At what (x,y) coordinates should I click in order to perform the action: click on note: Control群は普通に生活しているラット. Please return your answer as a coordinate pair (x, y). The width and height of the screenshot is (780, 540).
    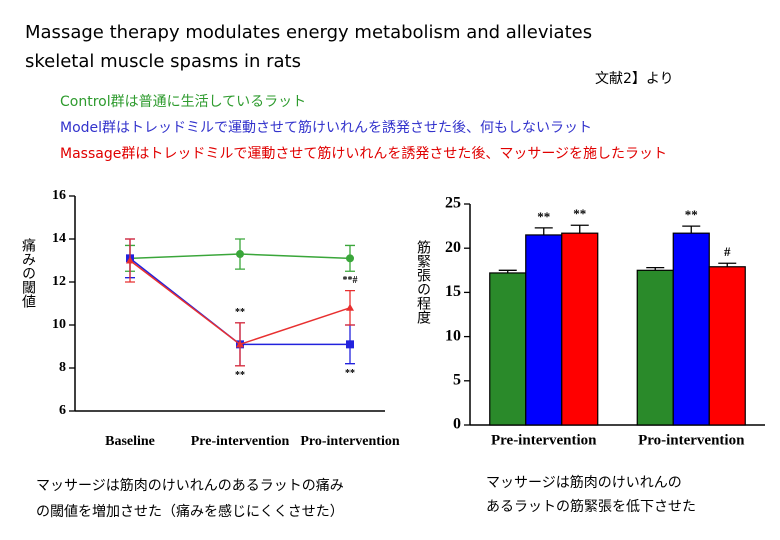
    Looking at the image, I should click on (183, 102).